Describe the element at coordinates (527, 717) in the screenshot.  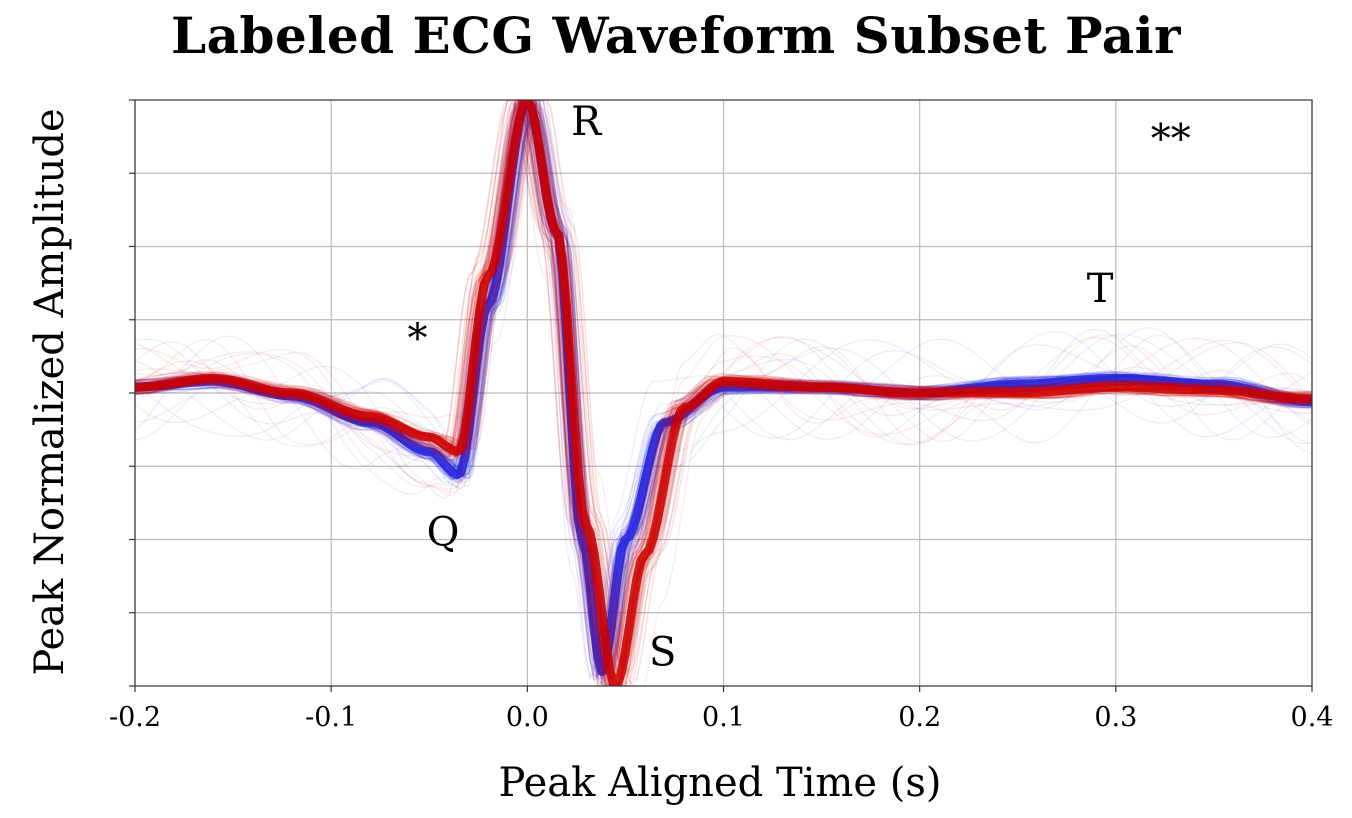
I see `x-tick-label: 0.0` at that location.